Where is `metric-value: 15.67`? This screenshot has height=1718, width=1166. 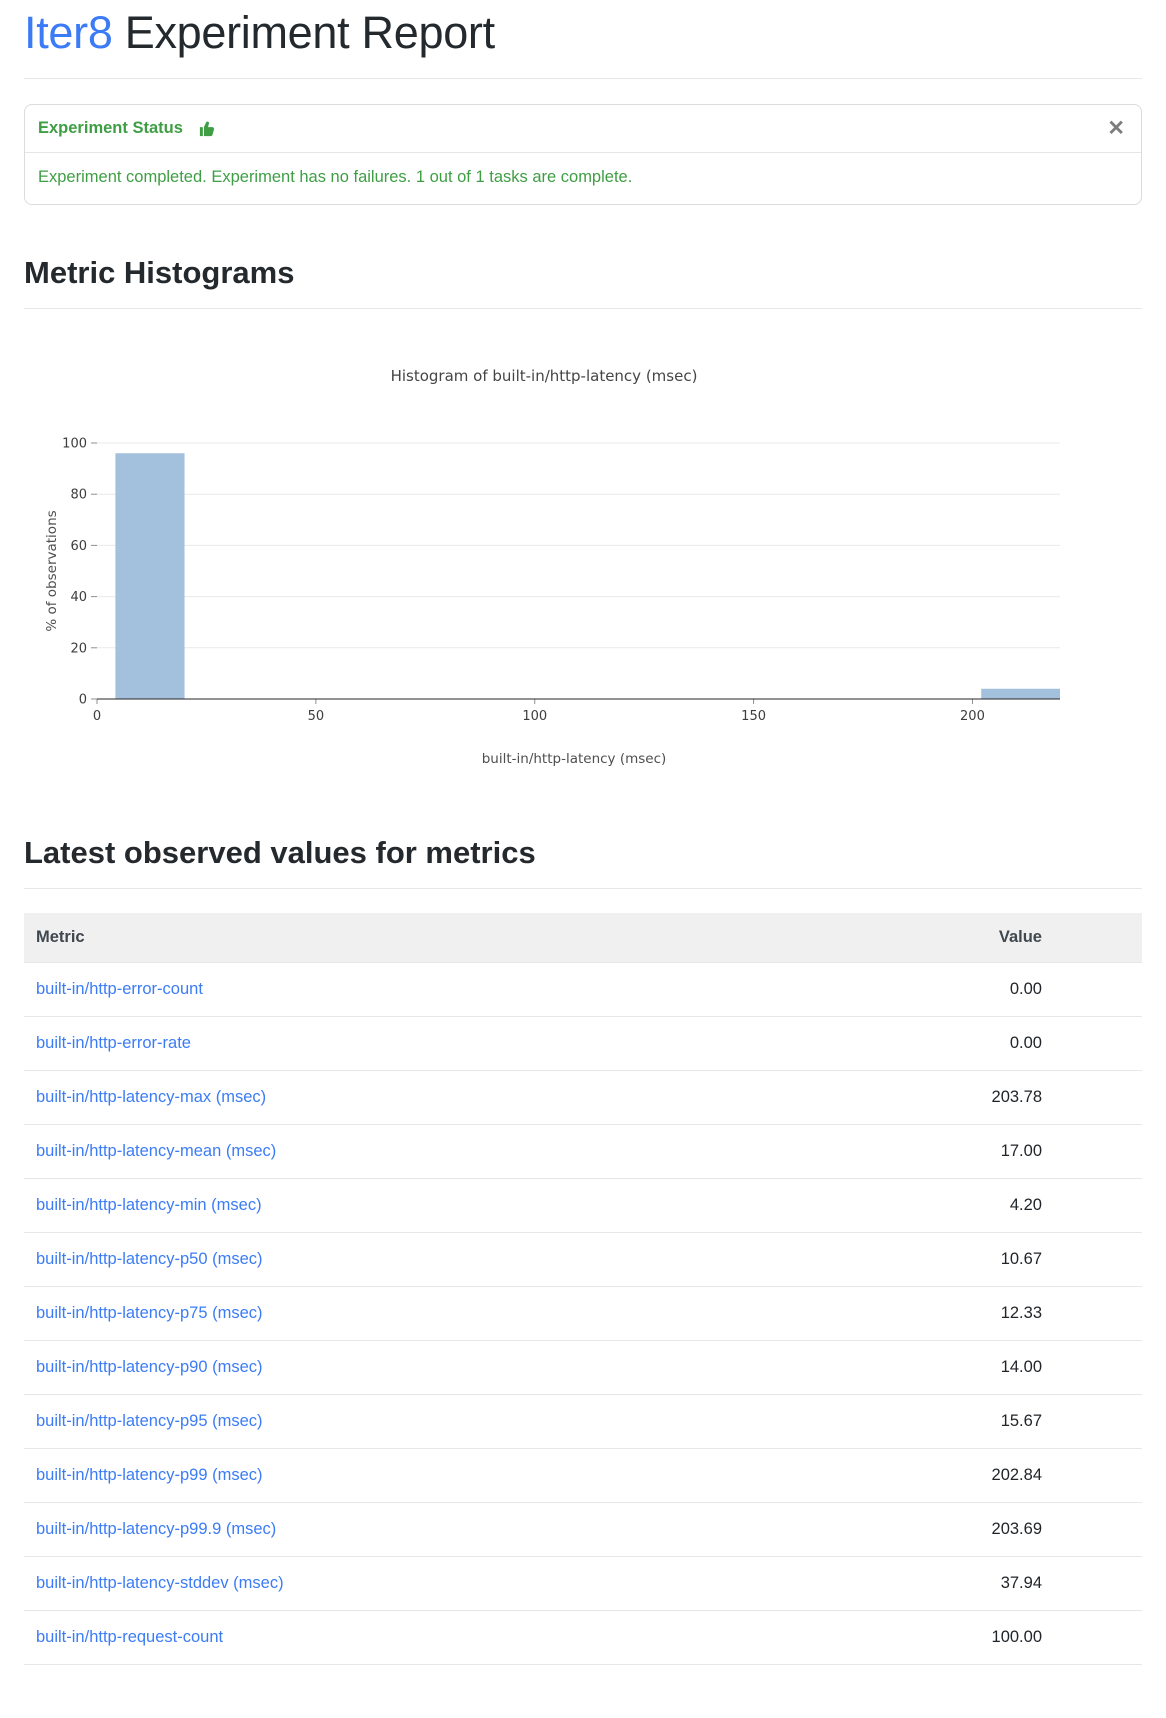 metric-value: 15.67 is located at coordinates (932, 1421).